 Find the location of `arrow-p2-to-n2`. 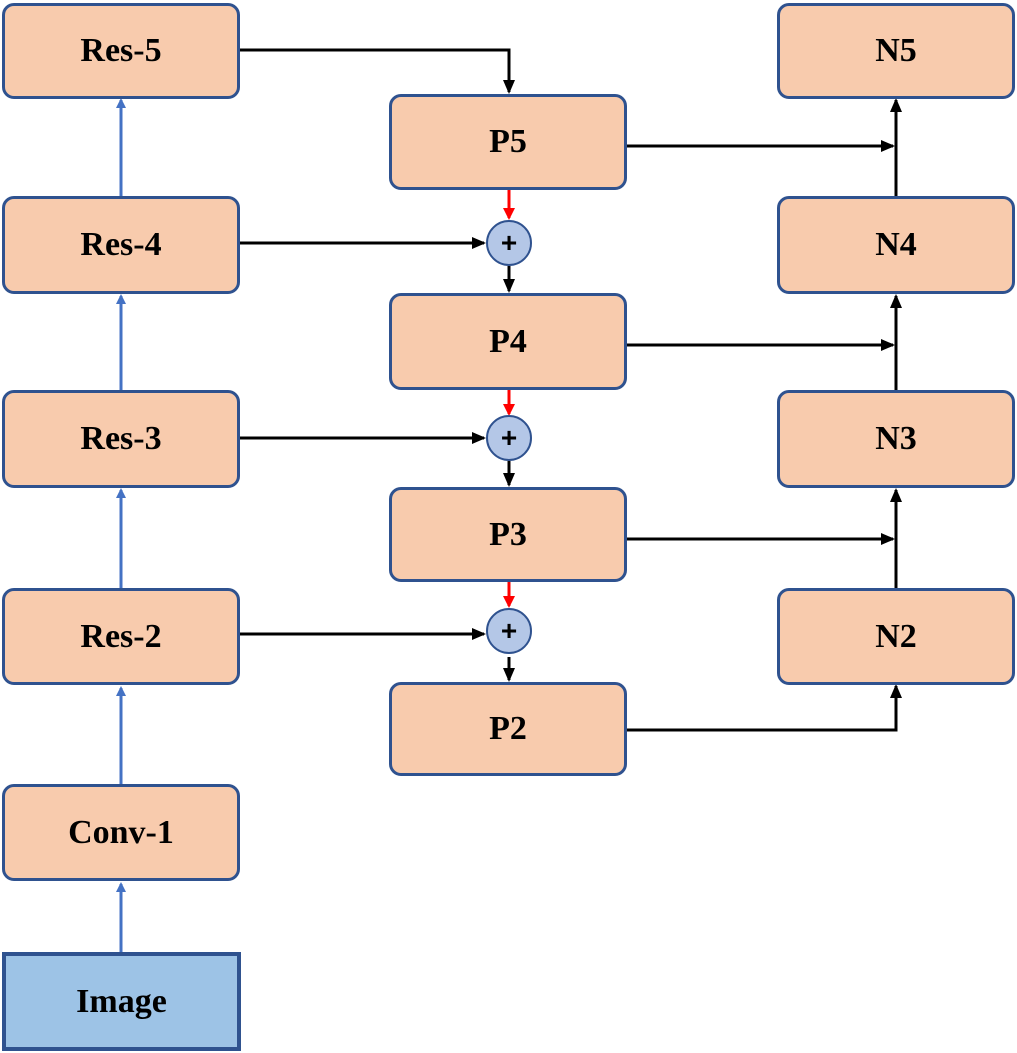

arrow-p2-to-n2 is located at coordinates (764, 708).